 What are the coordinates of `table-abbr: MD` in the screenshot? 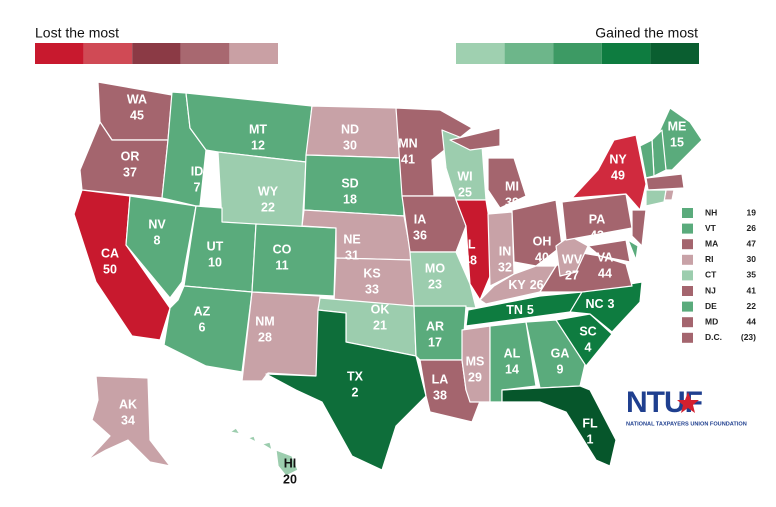 It's located at (711, 321).